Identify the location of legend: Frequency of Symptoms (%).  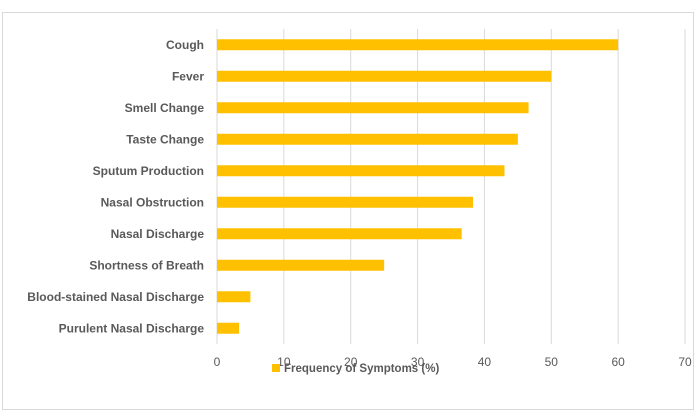
(355, 369).